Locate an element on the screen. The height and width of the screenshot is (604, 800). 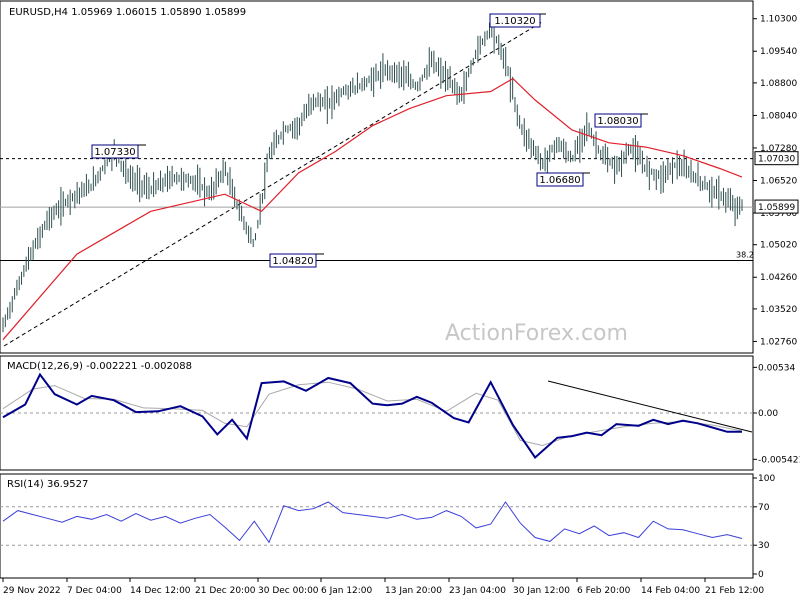
price-tick-label: 1.08800 is located at coordinates (778, 84).